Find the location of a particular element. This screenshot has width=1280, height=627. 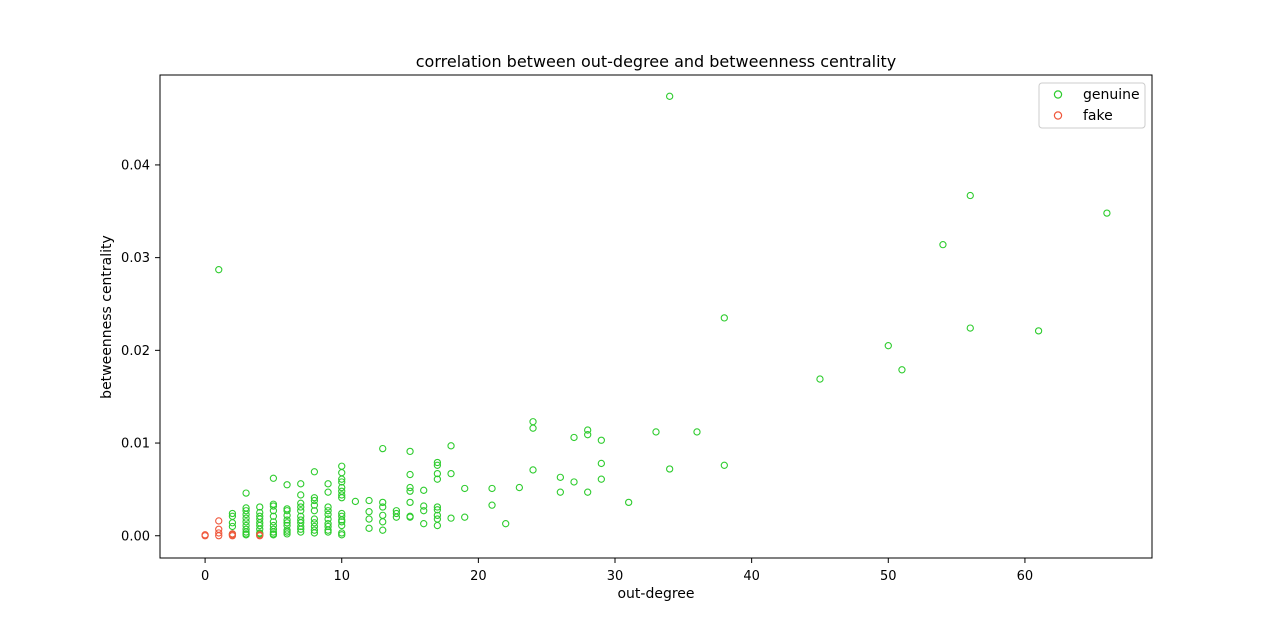

x-tick-label: 30 is located at coordinates (615, 576).